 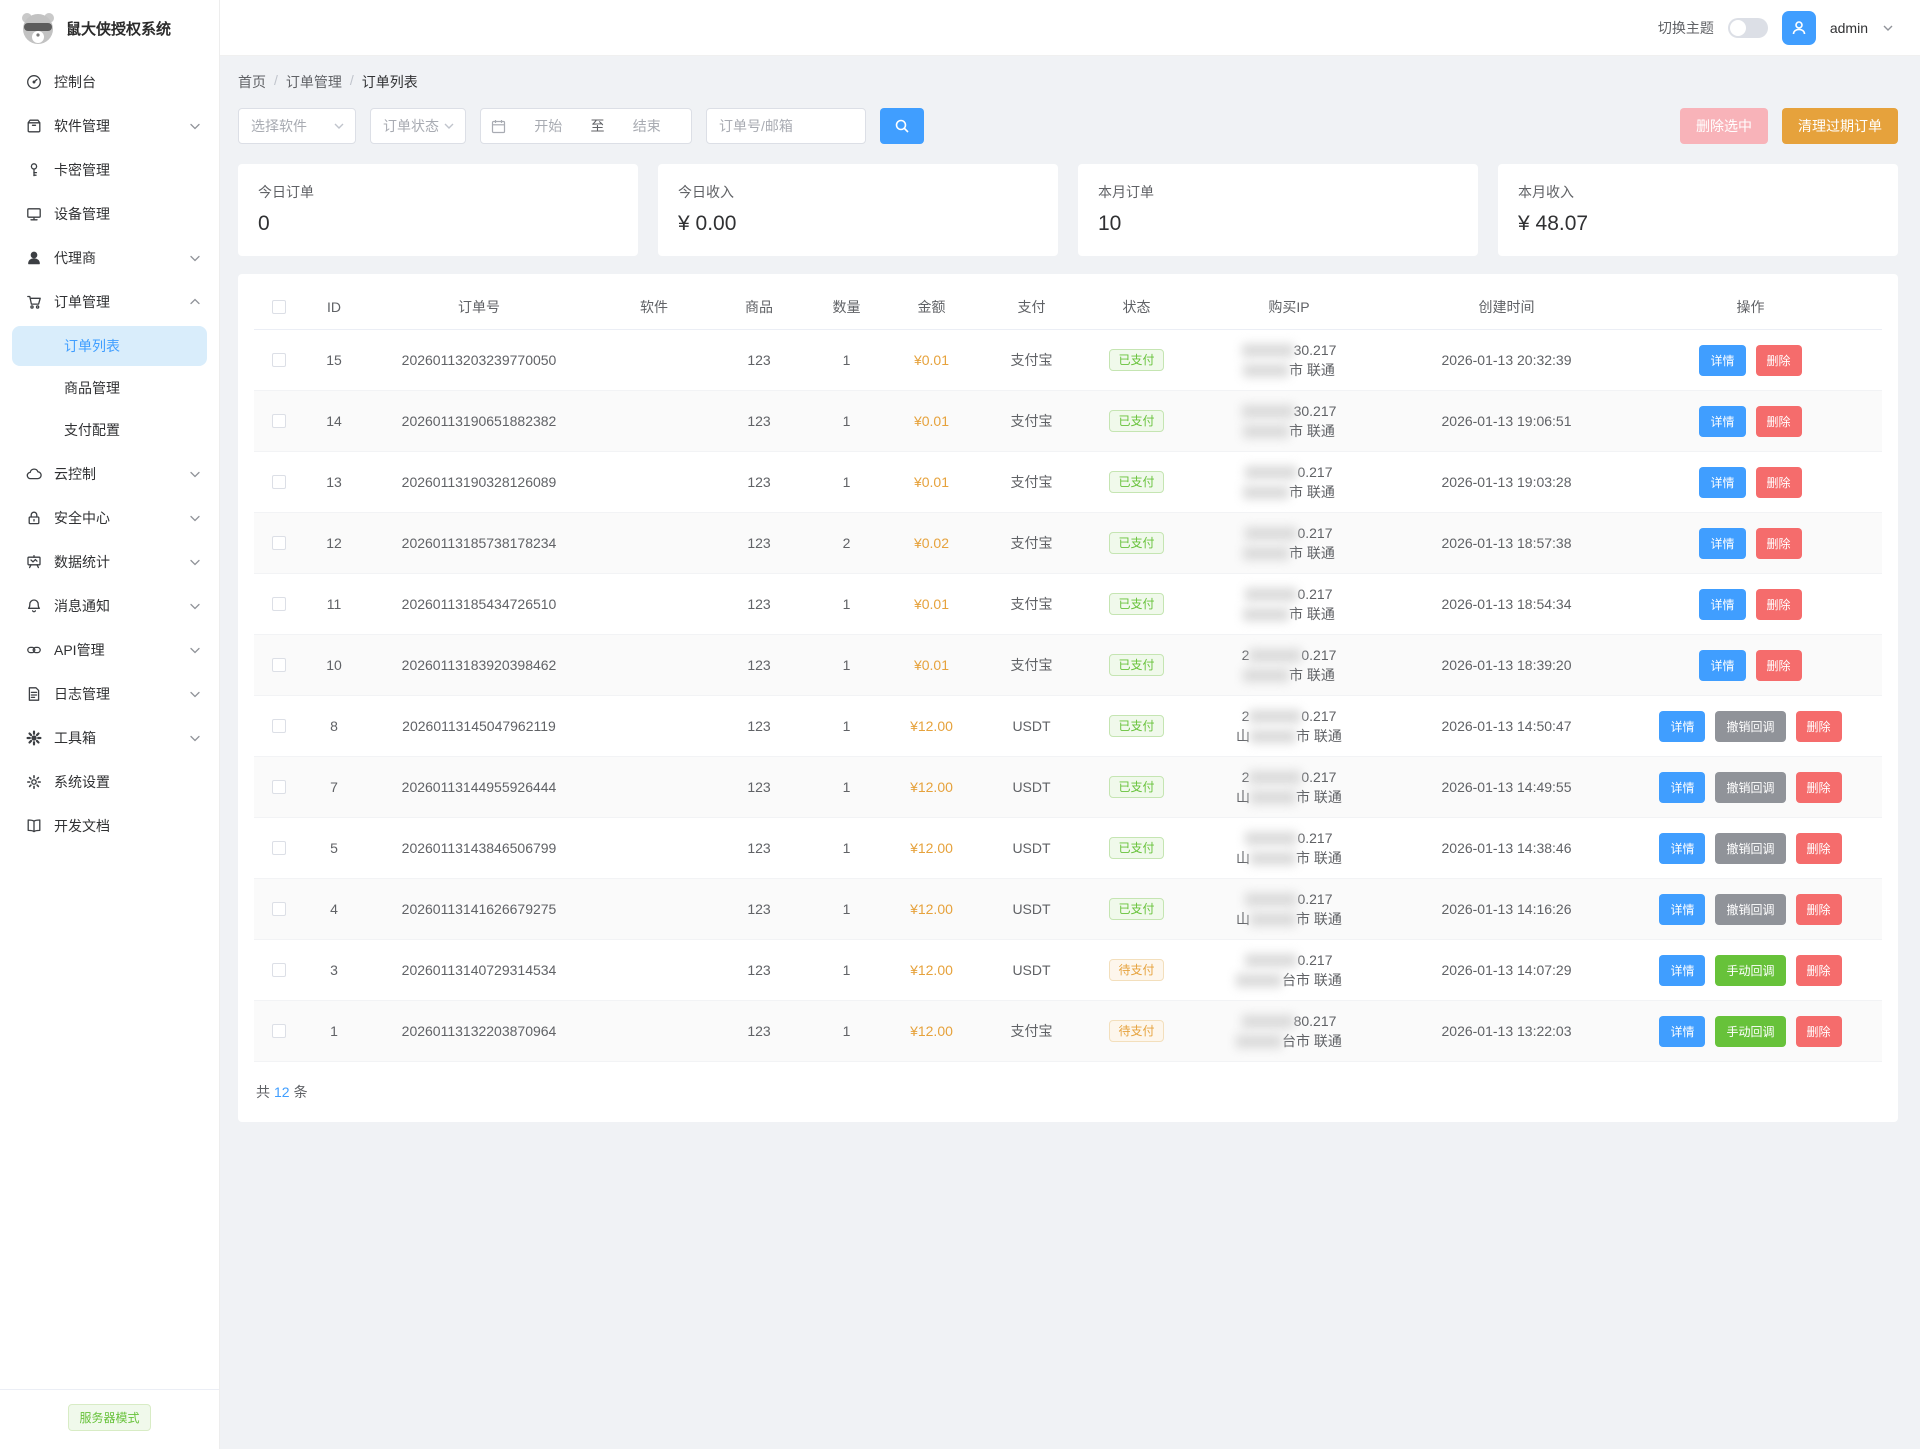 What do you see at coordinates (389, 82) in the screenshot?
I see `breadcrumb-item: 订单列表` at bounding box center [389, 82].